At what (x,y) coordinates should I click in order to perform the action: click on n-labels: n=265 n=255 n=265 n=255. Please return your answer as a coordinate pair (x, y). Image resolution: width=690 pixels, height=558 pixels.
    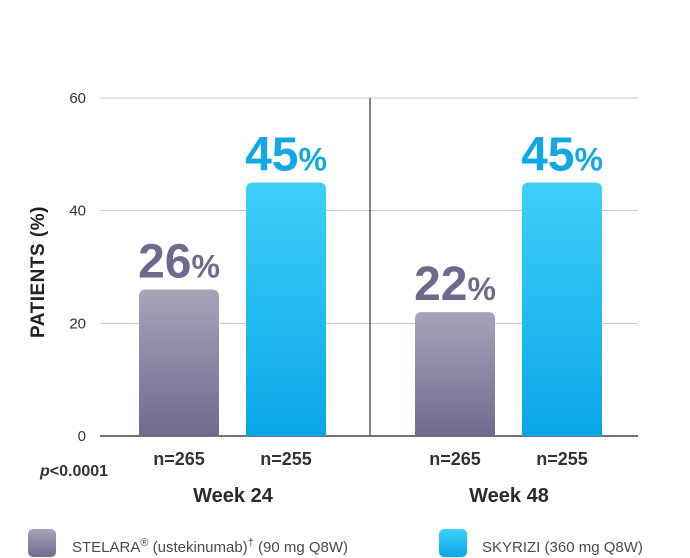
    Looking at the image, I should click on (370, 459).